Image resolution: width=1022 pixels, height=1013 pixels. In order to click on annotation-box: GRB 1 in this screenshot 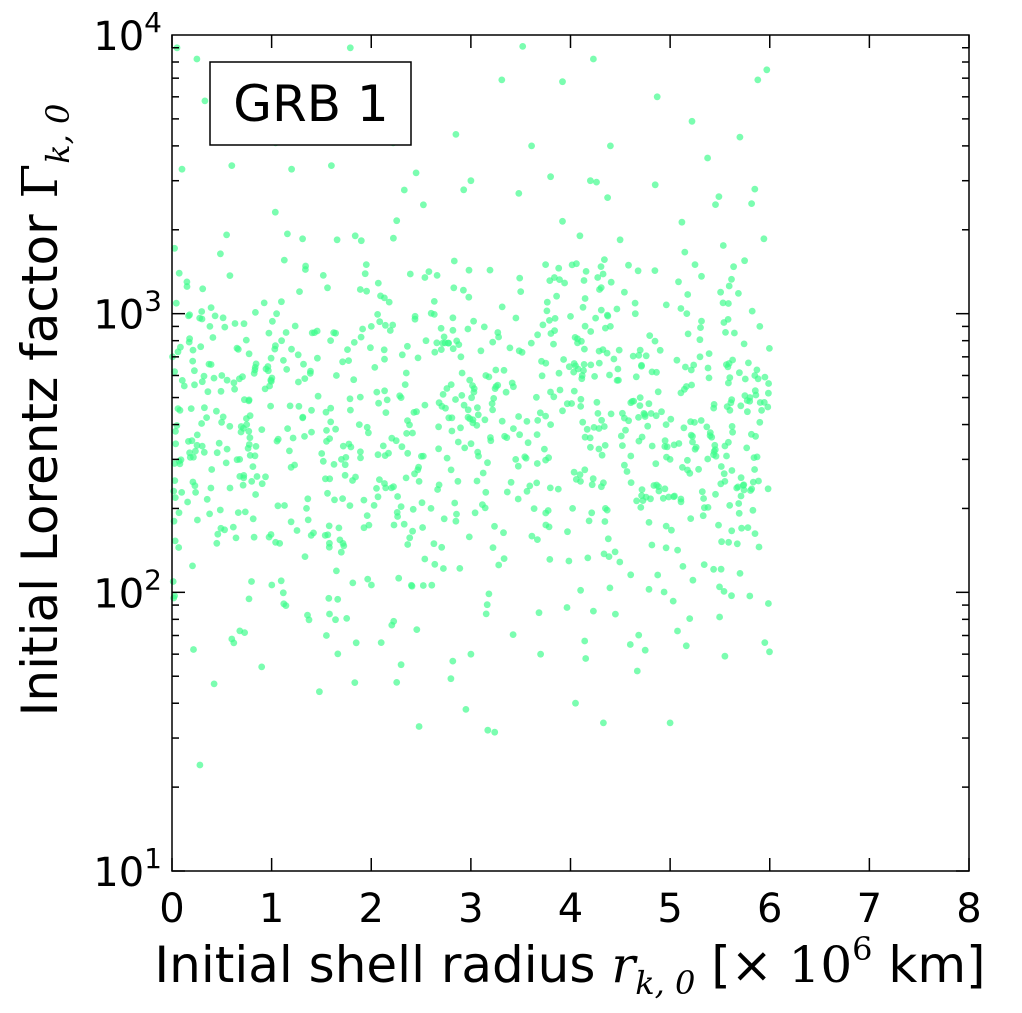, I will do `click(310, 103)`.